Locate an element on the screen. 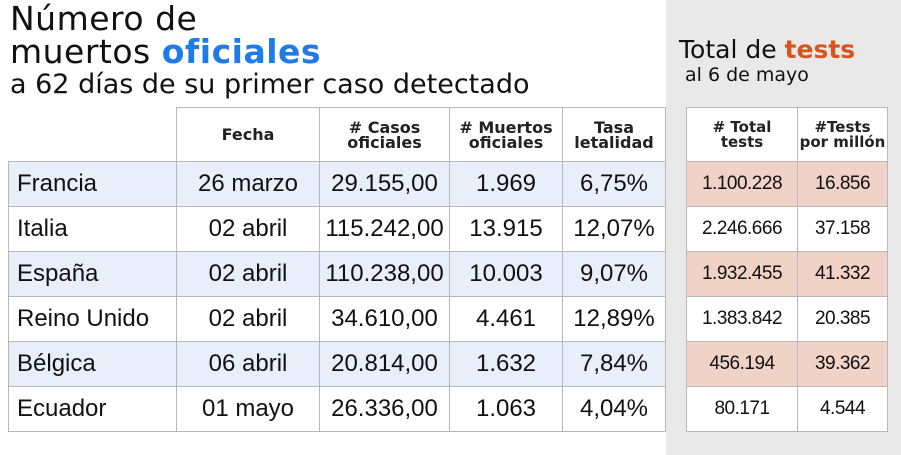  title-line-3: a 62 días de su primer caso detectado is located at coordinates (270, 84).